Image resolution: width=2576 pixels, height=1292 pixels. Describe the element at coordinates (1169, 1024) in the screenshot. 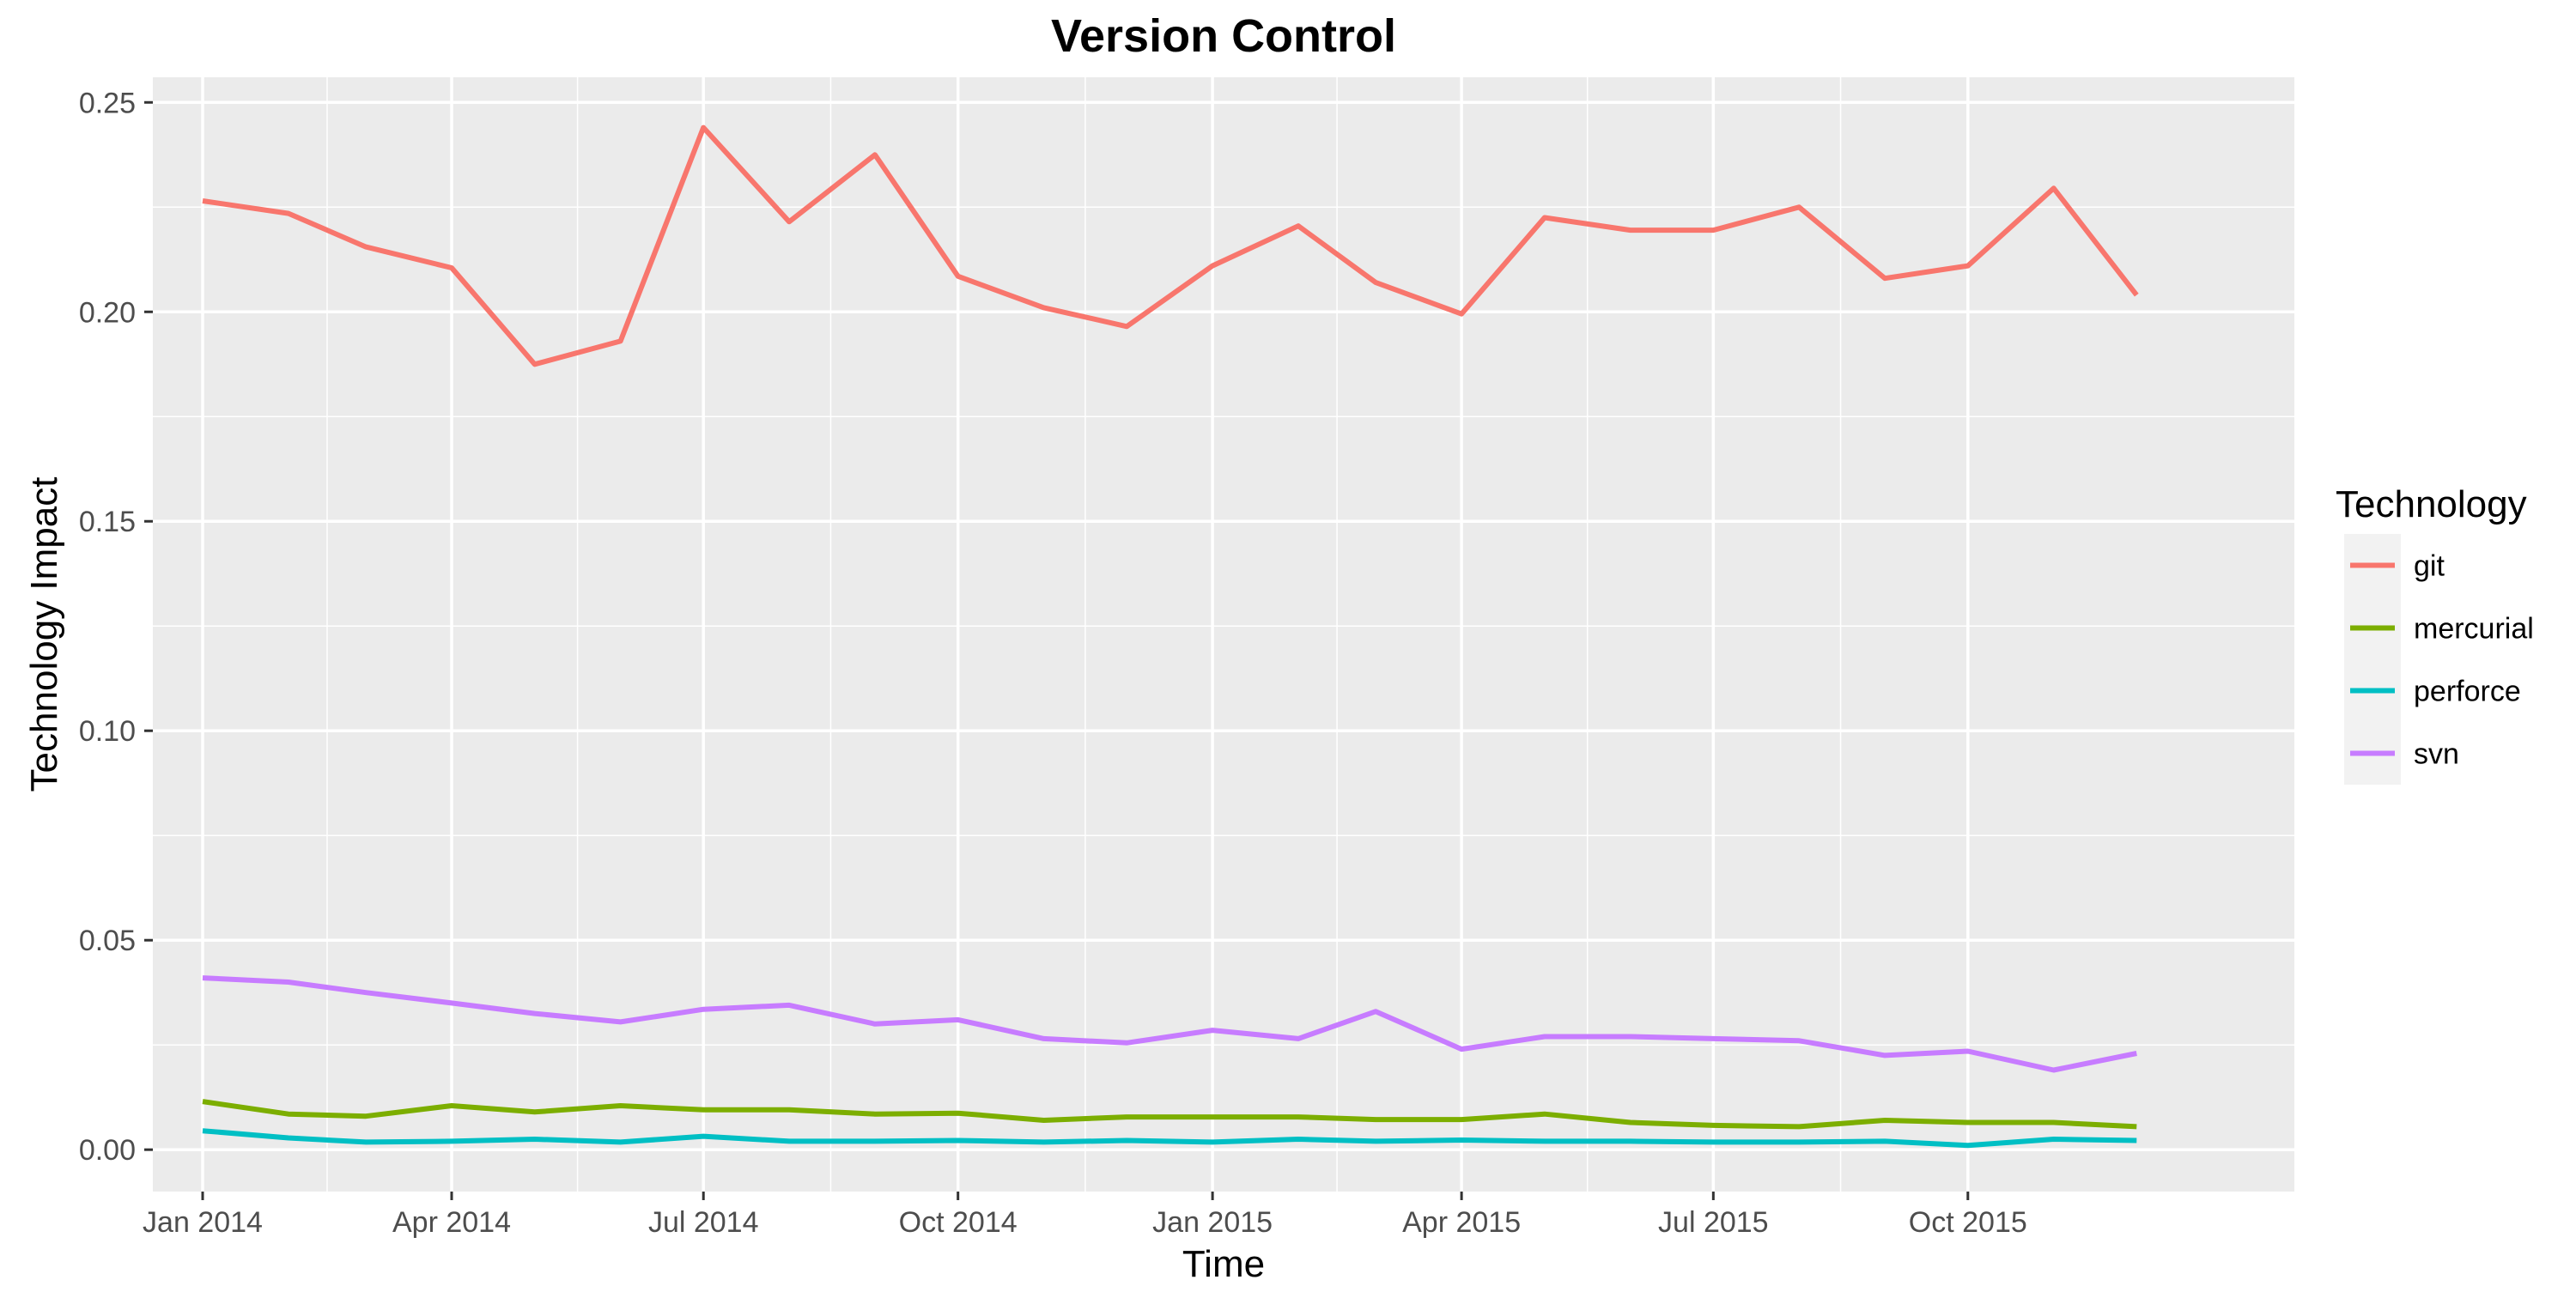

I see `series-line-svn` at that location.